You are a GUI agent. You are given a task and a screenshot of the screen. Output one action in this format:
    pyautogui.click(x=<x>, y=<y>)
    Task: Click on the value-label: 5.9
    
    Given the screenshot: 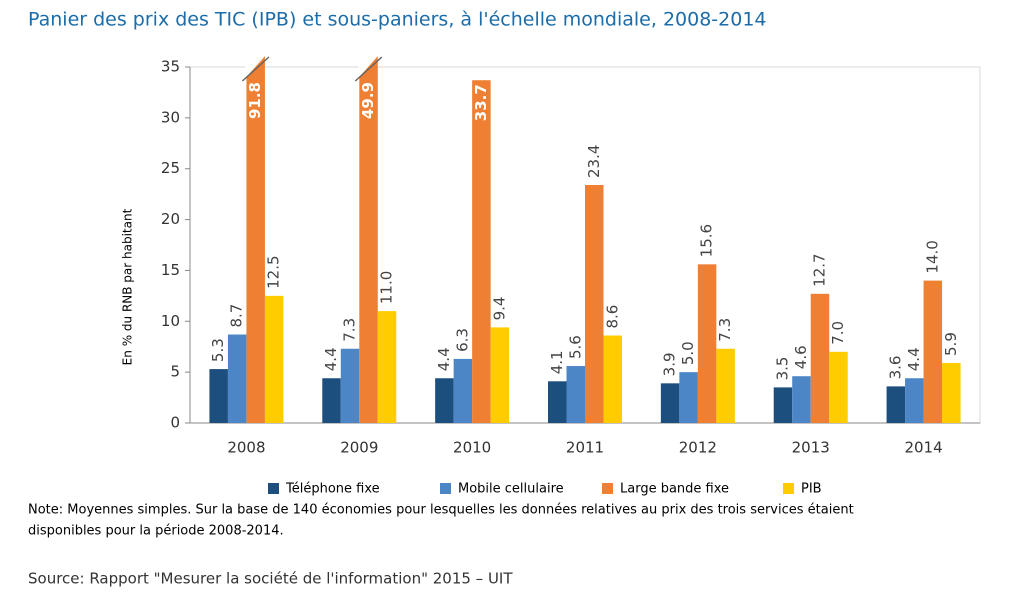 What is the action you would take?
    pyautogui.click(x=951, y=344)
    